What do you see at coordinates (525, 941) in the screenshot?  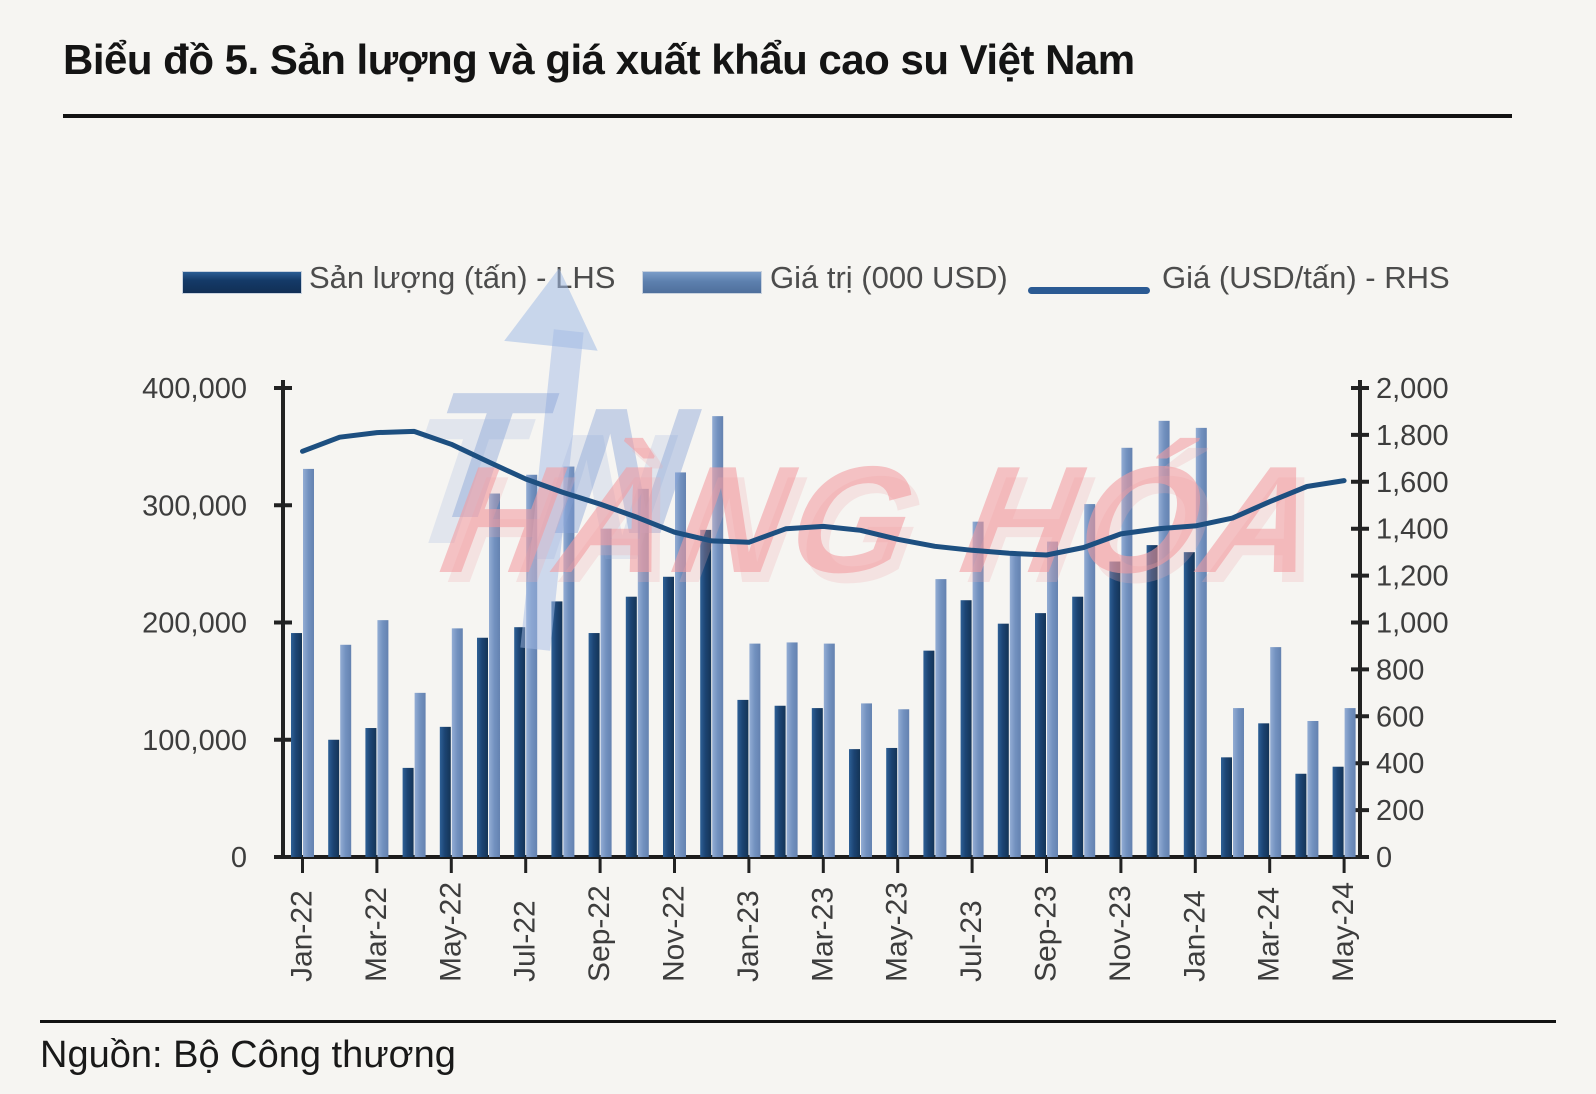 I see `svg-text: Jul-22` at bounding box center [525, 941].